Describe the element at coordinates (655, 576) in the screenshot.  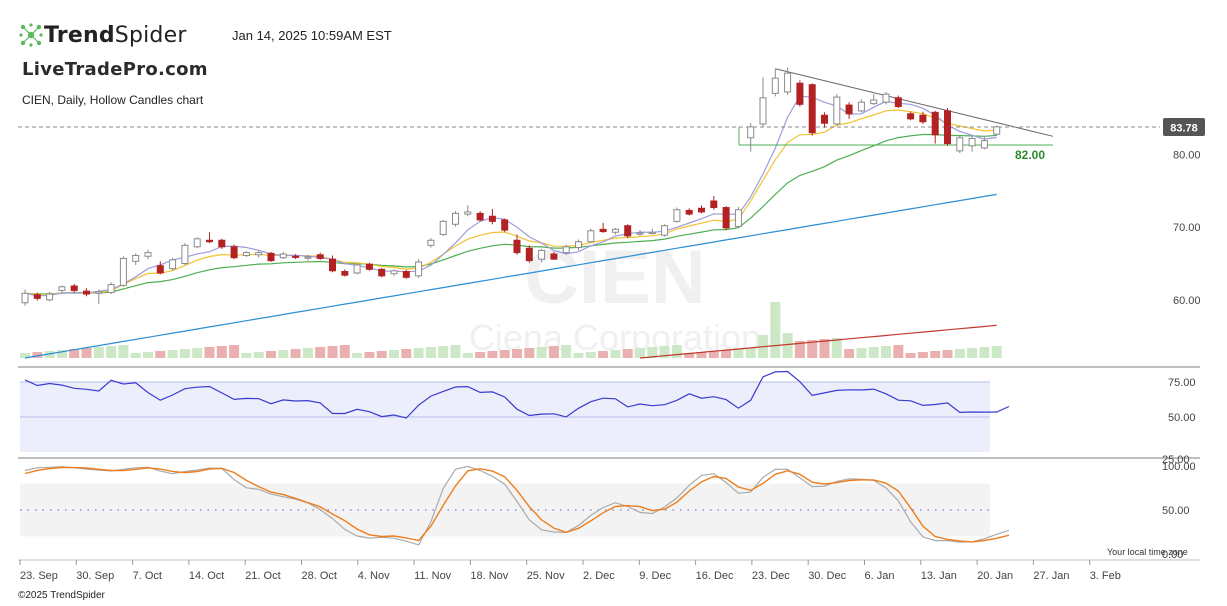
I see `time-axis-label: 9. Dec` at that location.